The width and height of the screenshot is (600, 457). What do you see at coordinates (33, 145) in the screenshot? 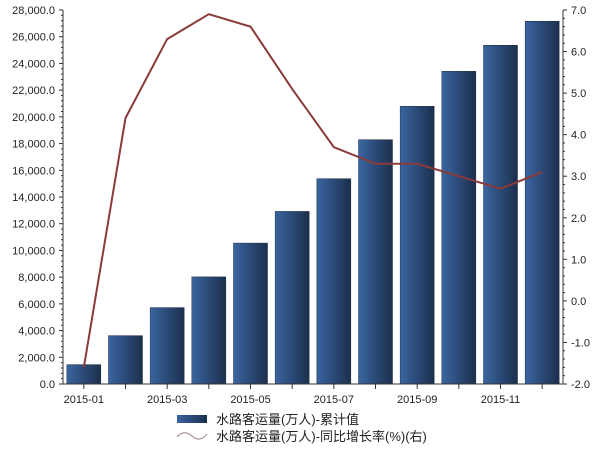
I see `left-tick-label: 18,000.0` at bounding box center [33, 145].